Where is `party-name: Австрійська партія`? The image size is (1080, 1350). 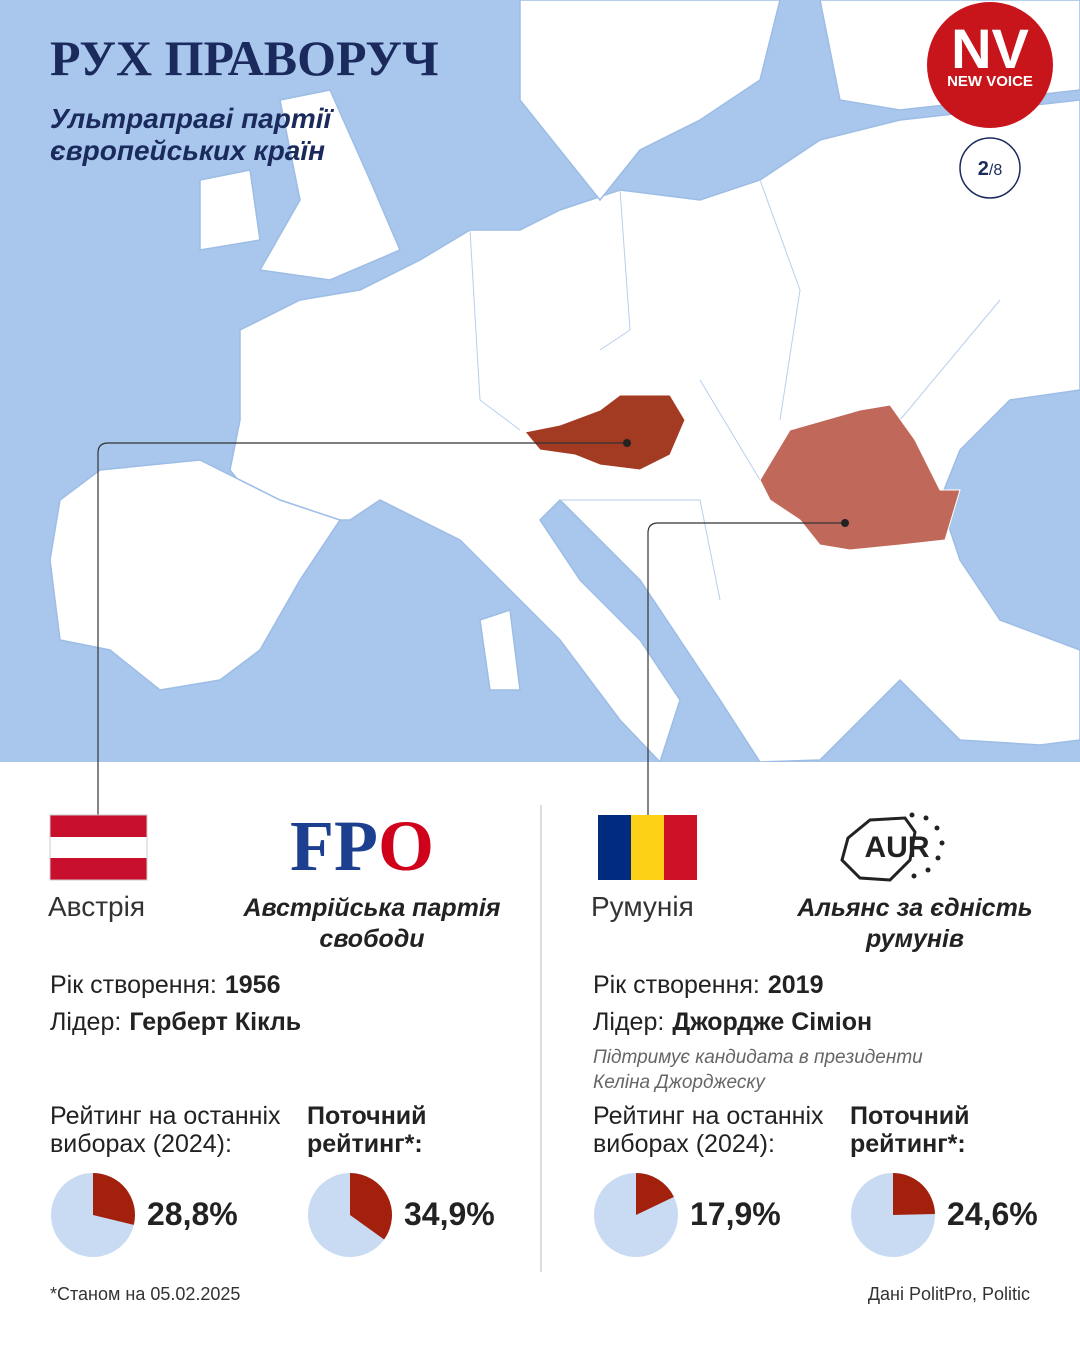 party-name: Австрійська партія is located at coordinates (371, 908).